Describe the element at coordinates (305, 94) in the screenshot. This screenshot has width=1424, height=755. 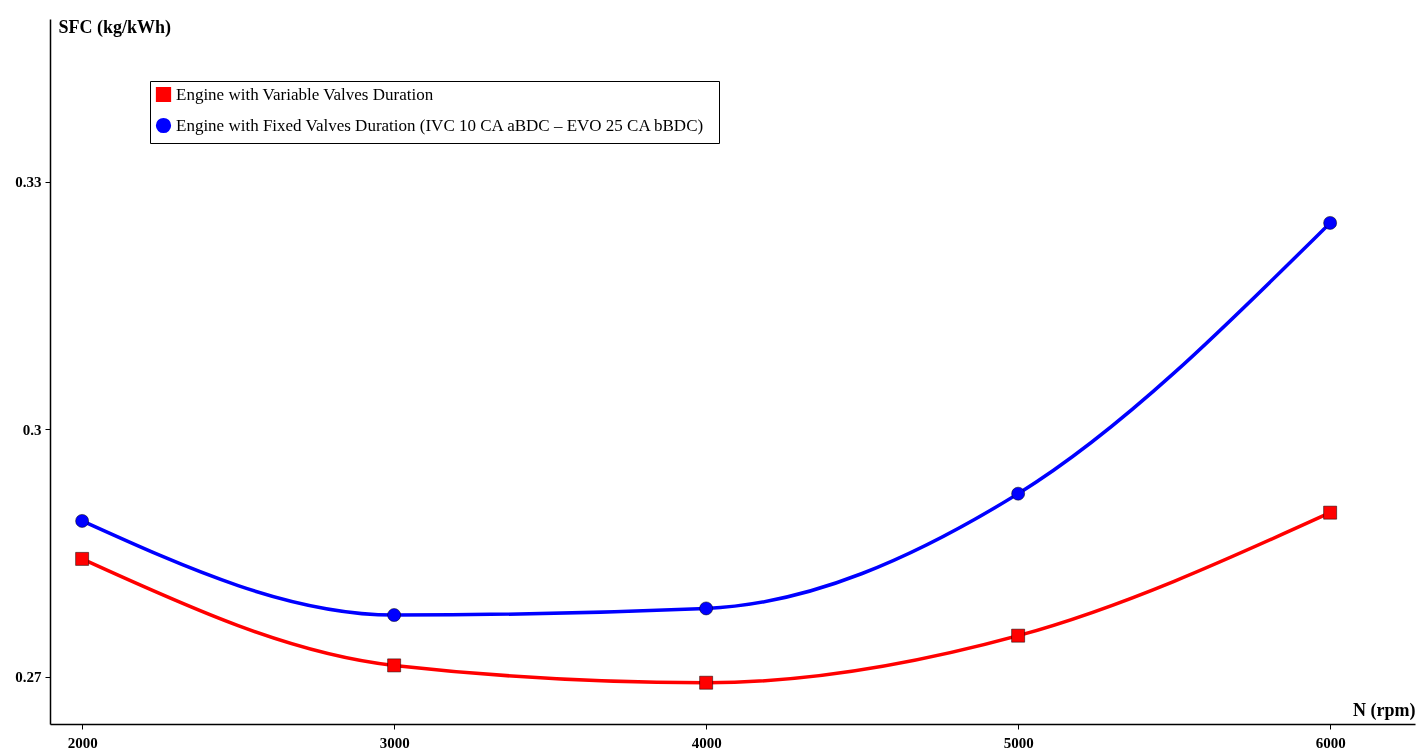
I see `legend-label: Engine with Variable Valves Duration` at that location.